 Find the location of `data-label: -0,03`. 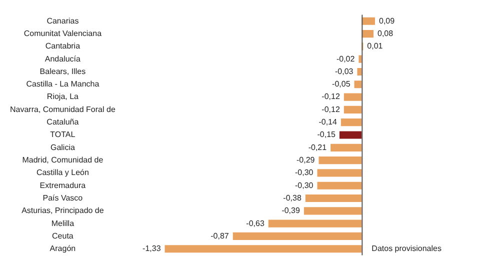

data-label: -0,03 is located at coordinates (344, 71).